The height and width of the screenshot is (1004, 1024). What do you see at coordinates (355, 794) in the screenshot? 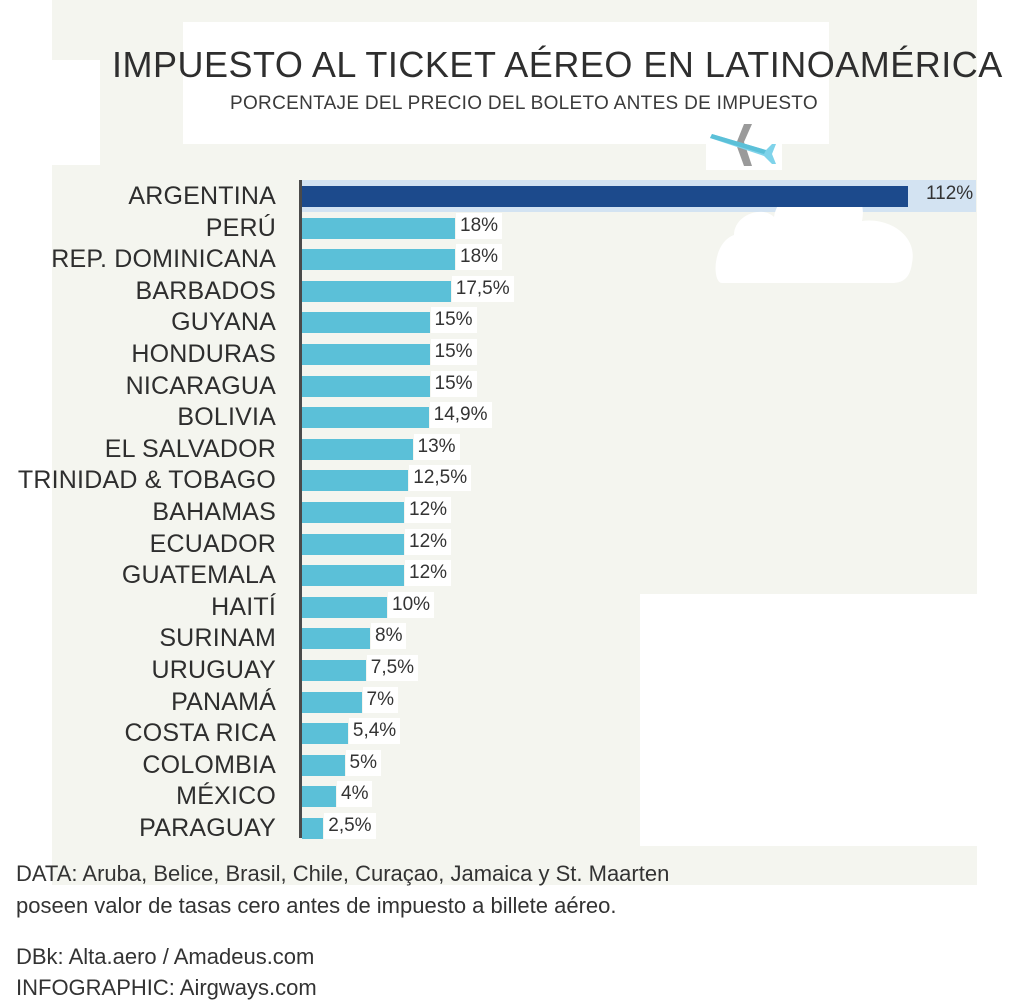
I see `data-label: 4%` at bounding box center [355, 794].